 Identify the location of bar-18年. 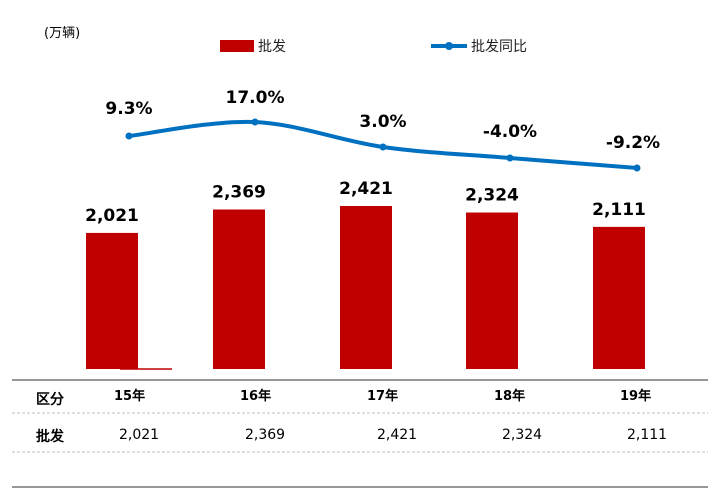
(492, 290).